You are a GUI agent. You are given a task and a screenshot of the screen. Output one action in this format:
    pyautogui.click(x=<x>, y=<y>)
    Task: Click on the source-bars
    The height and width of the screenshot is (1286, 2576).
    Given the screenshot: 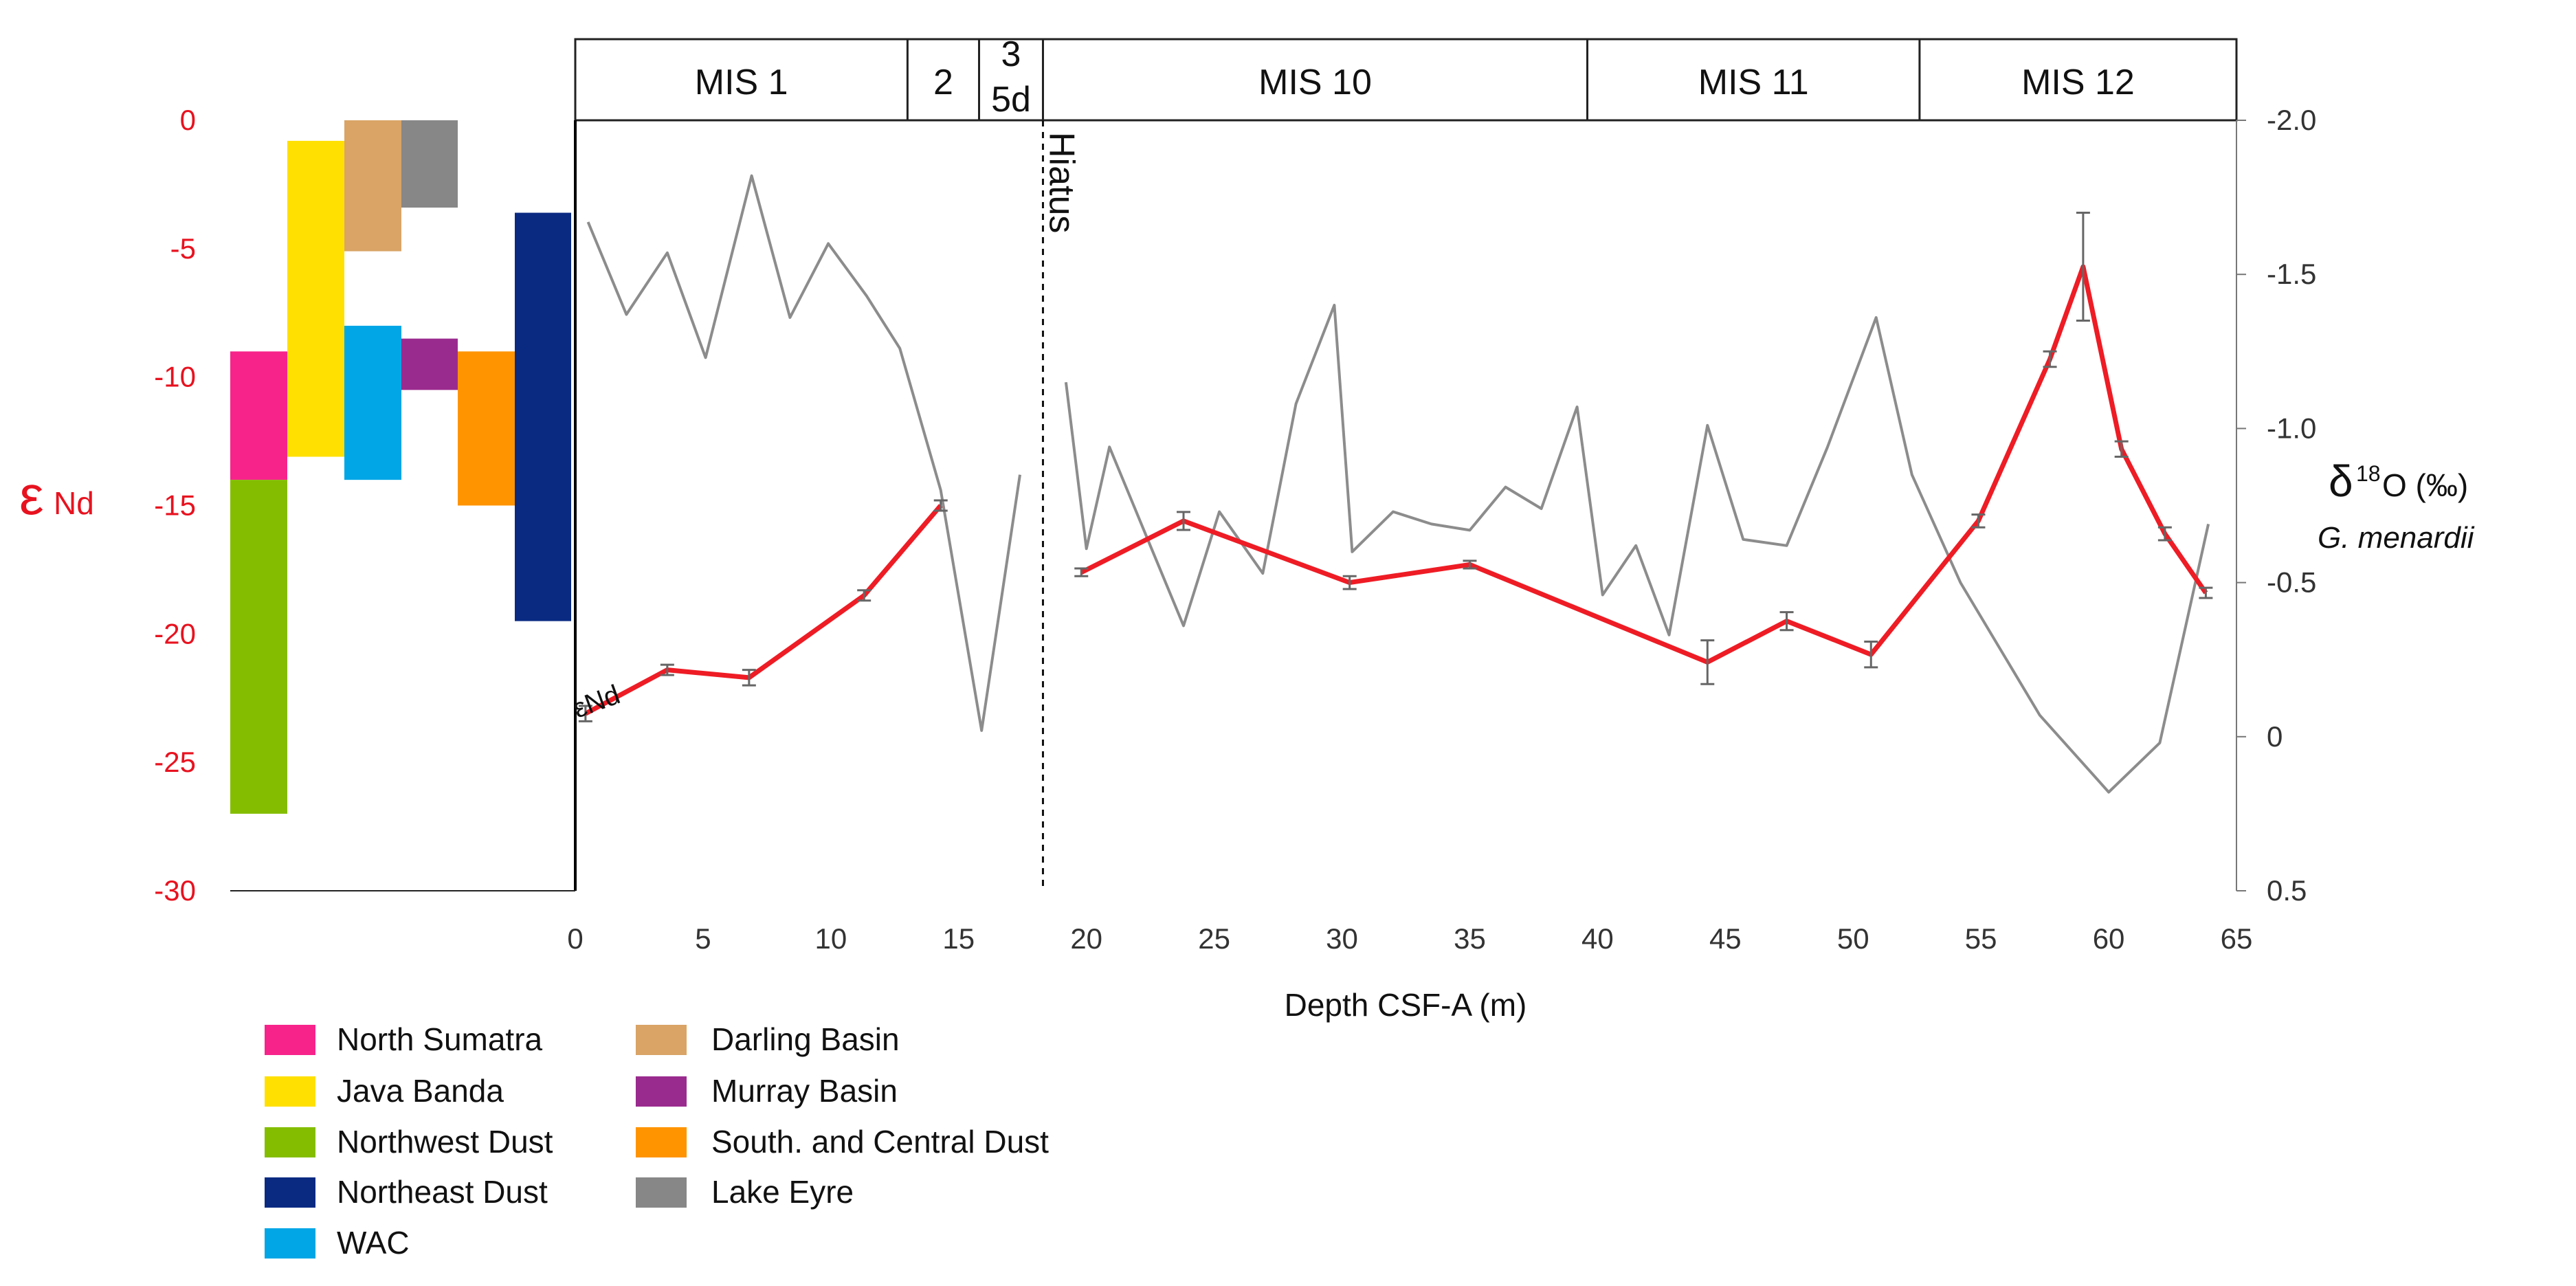 What is the action you would take?
    pyautogui.click(x=400, y=467)
    